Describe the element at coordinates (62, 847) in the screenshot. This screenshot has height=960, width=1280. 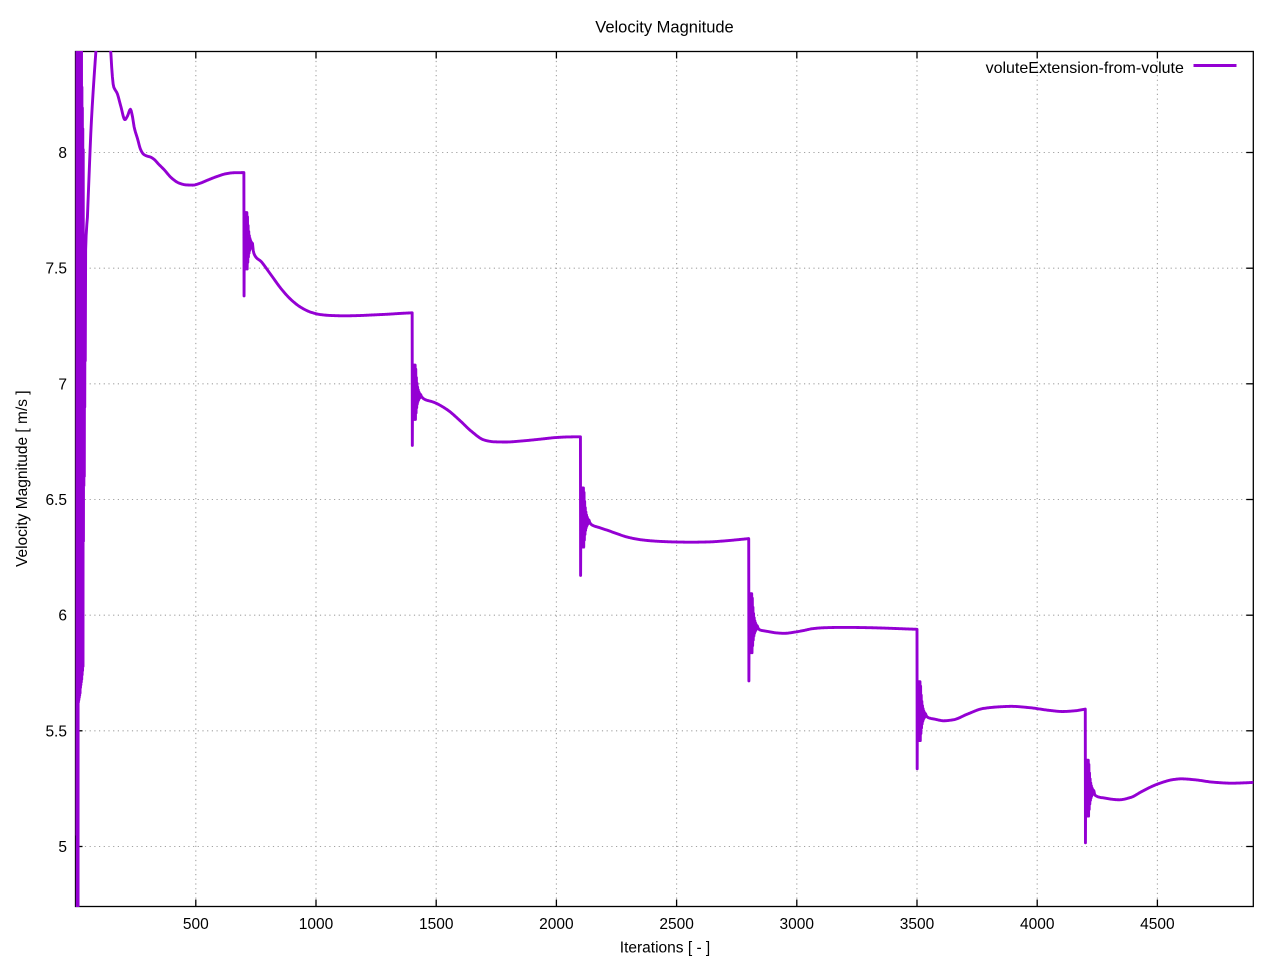
I see `svg-text: 5` at that location.